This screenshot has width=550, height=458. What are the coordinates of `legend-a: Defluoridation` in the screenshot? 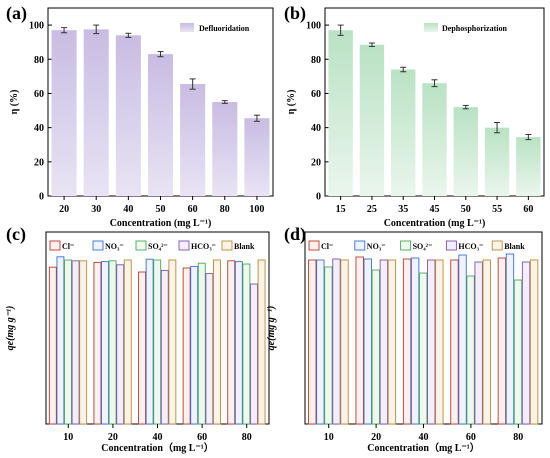 It's located at (215, 28).